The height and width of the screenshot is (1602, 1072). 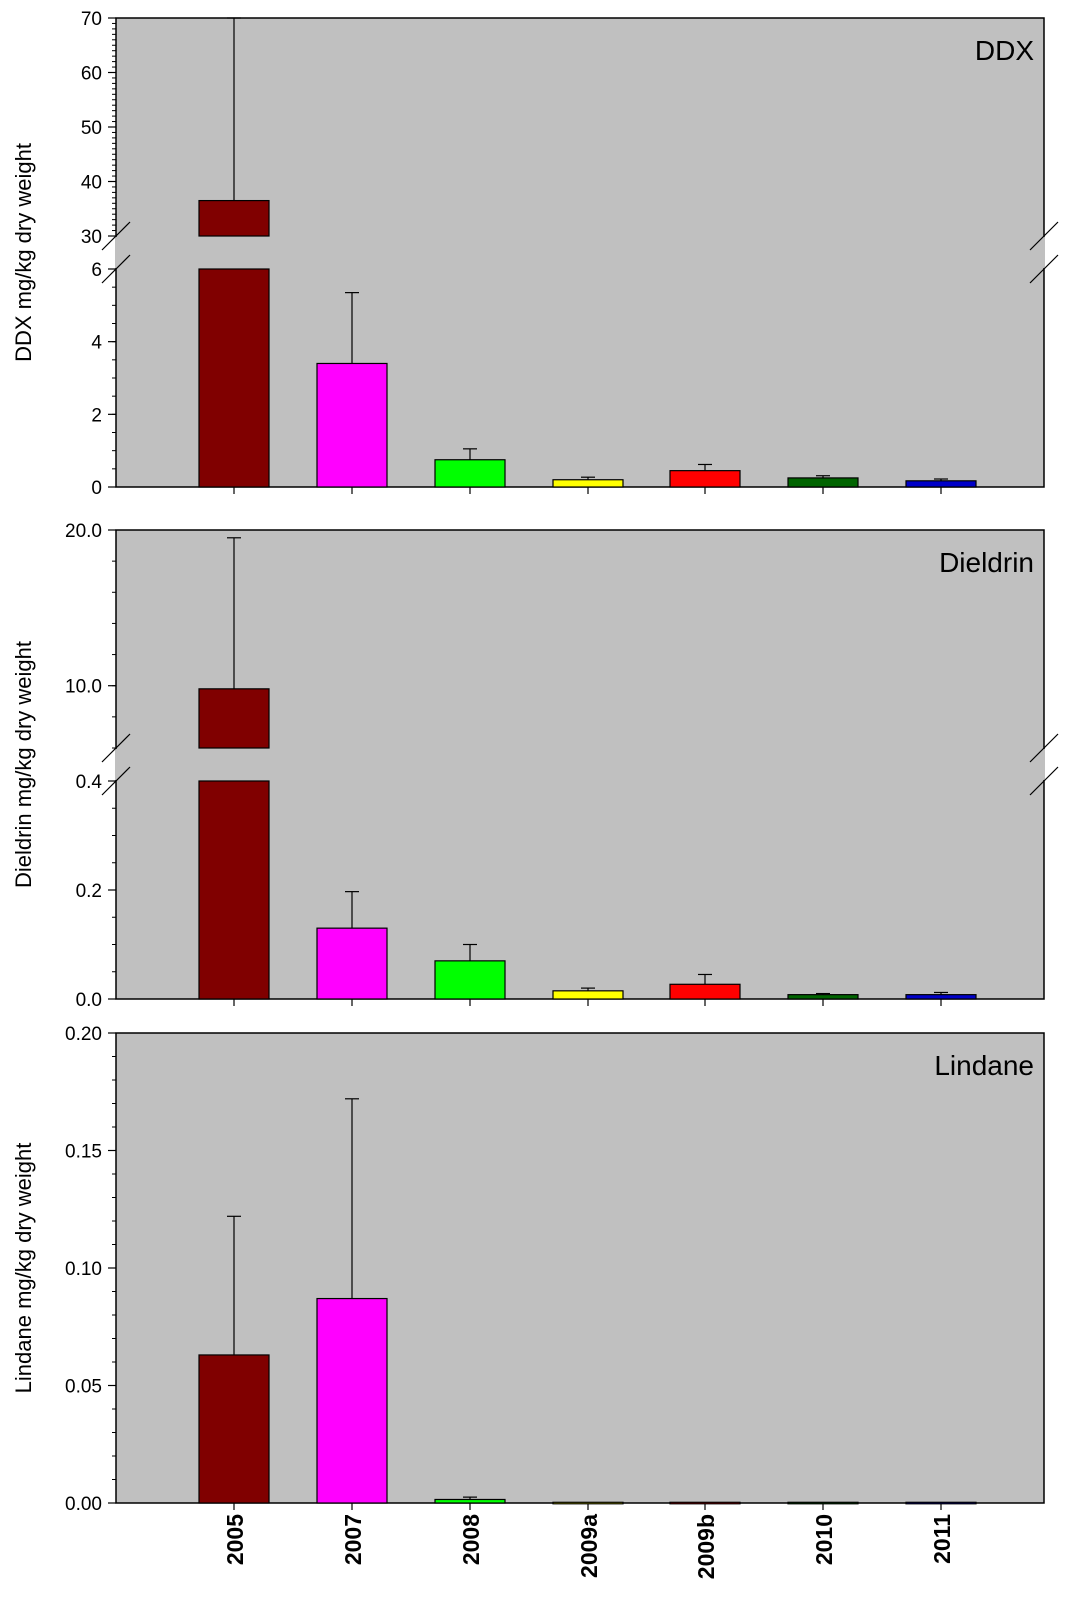 What do you see at coordinates (91, 74) in the screenshot?
I see `y-tick-label: 60` at bounding box center [91, 74].